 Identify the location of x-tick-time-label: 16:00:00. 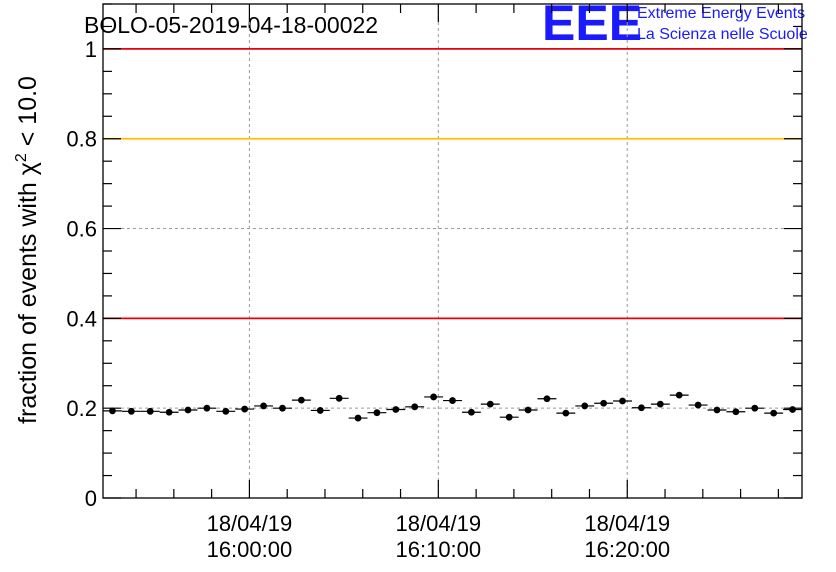
(250, 549).